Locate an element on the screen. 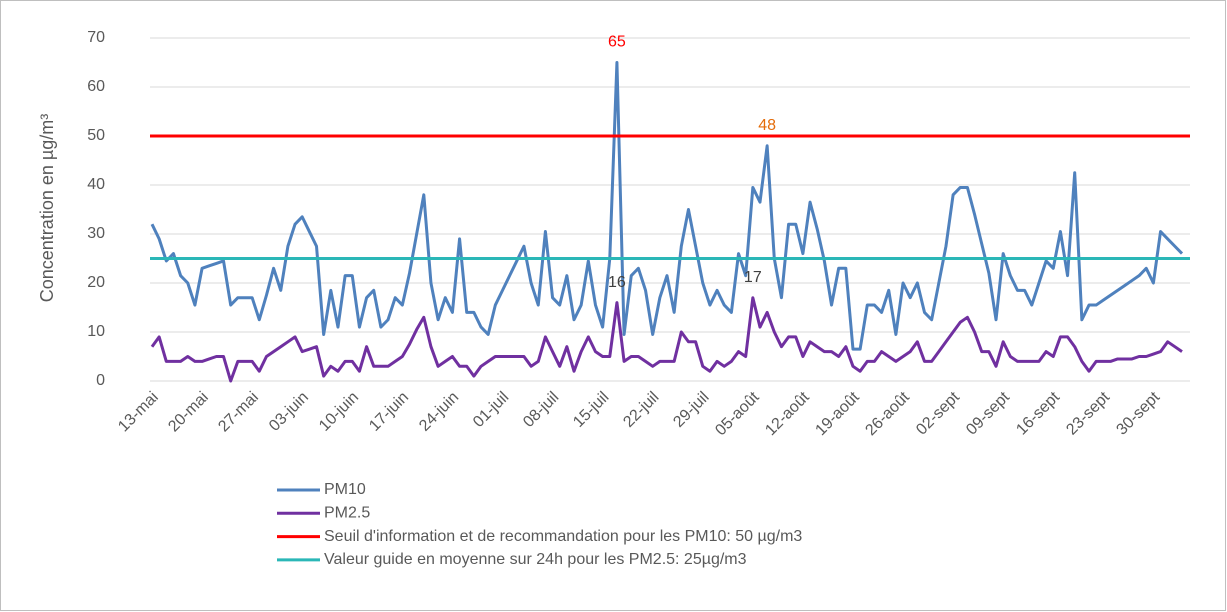 This screenshot has width=1227, height=612. legend-label: PM10 is located at coordinates (345, 489).